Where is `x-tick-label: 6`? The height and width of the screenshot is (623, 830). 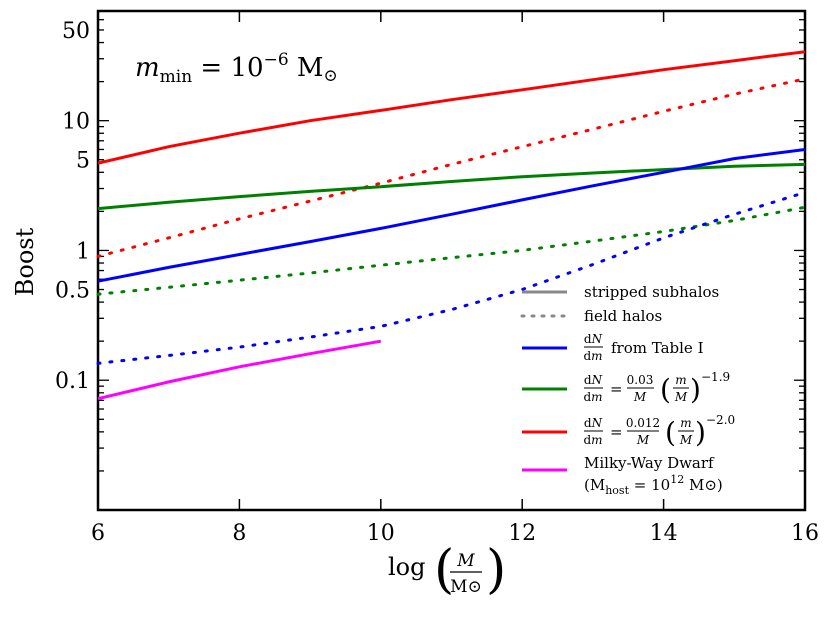 x-tick-label: 6 is located at coordinates (98, 533).